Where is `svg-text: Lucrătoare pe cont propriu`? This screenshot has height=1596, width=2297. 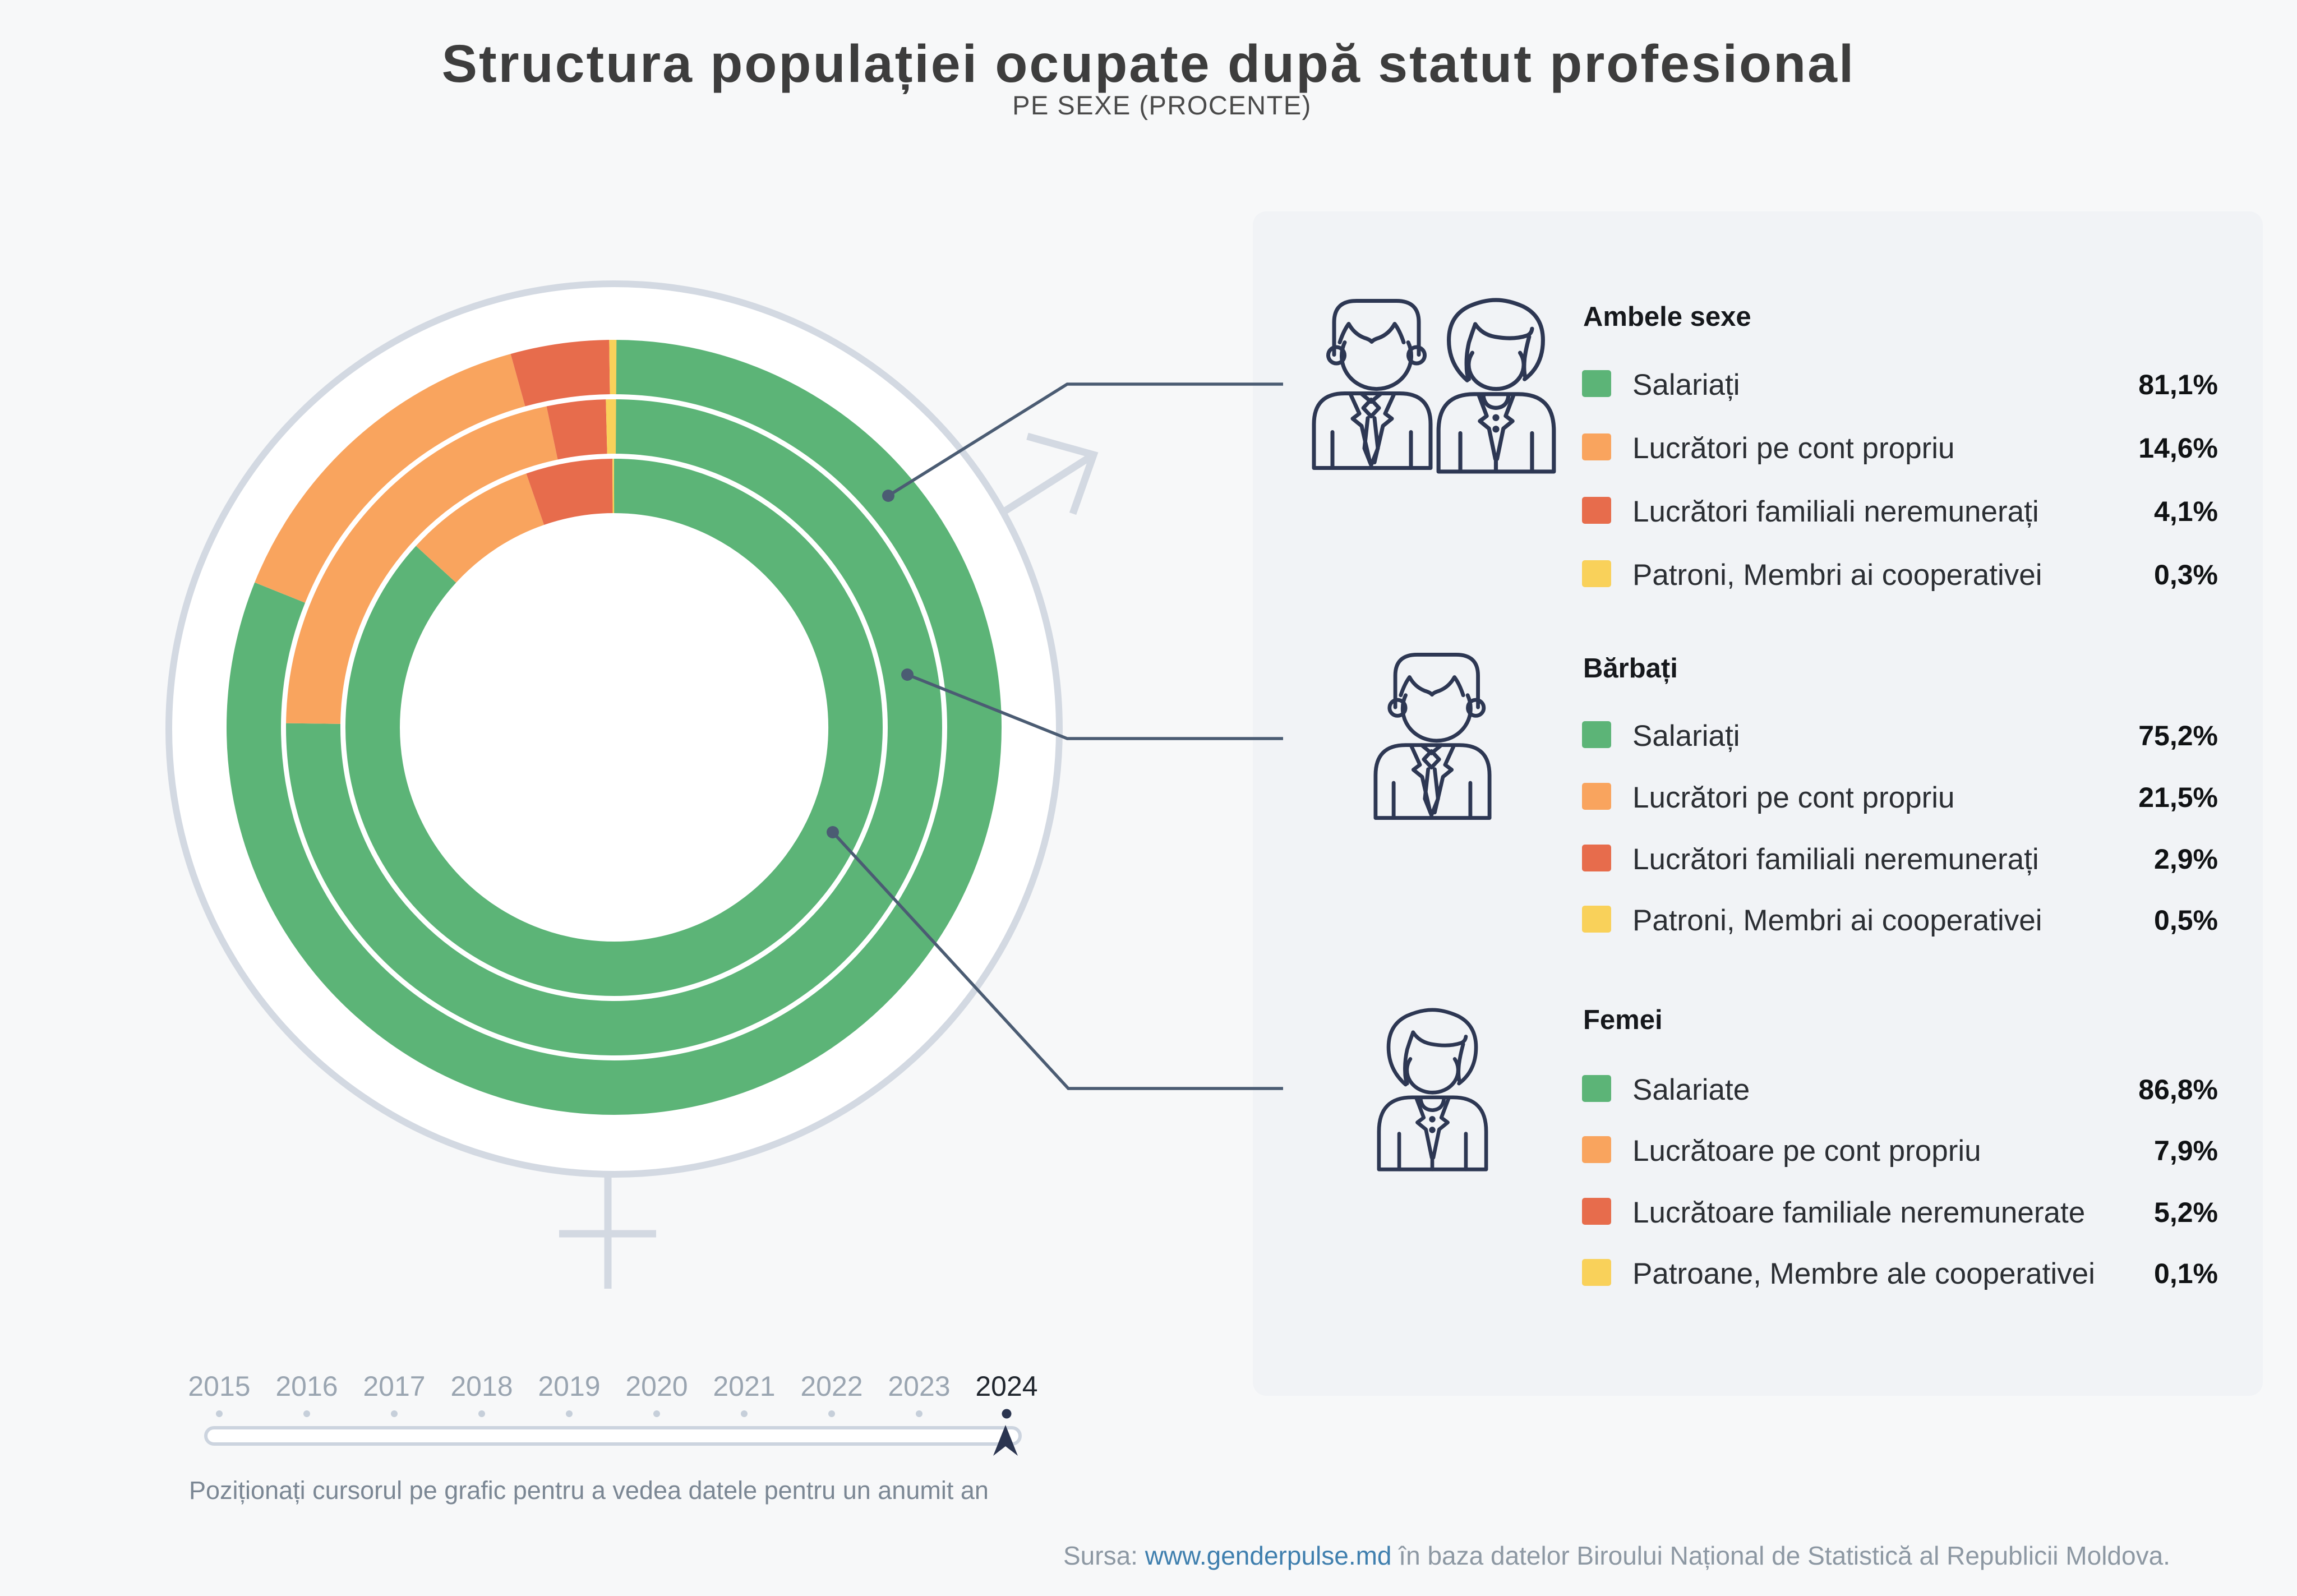 svg-text: Lucrătoare pe cont propriu is located at coordinates (1806, 1151).